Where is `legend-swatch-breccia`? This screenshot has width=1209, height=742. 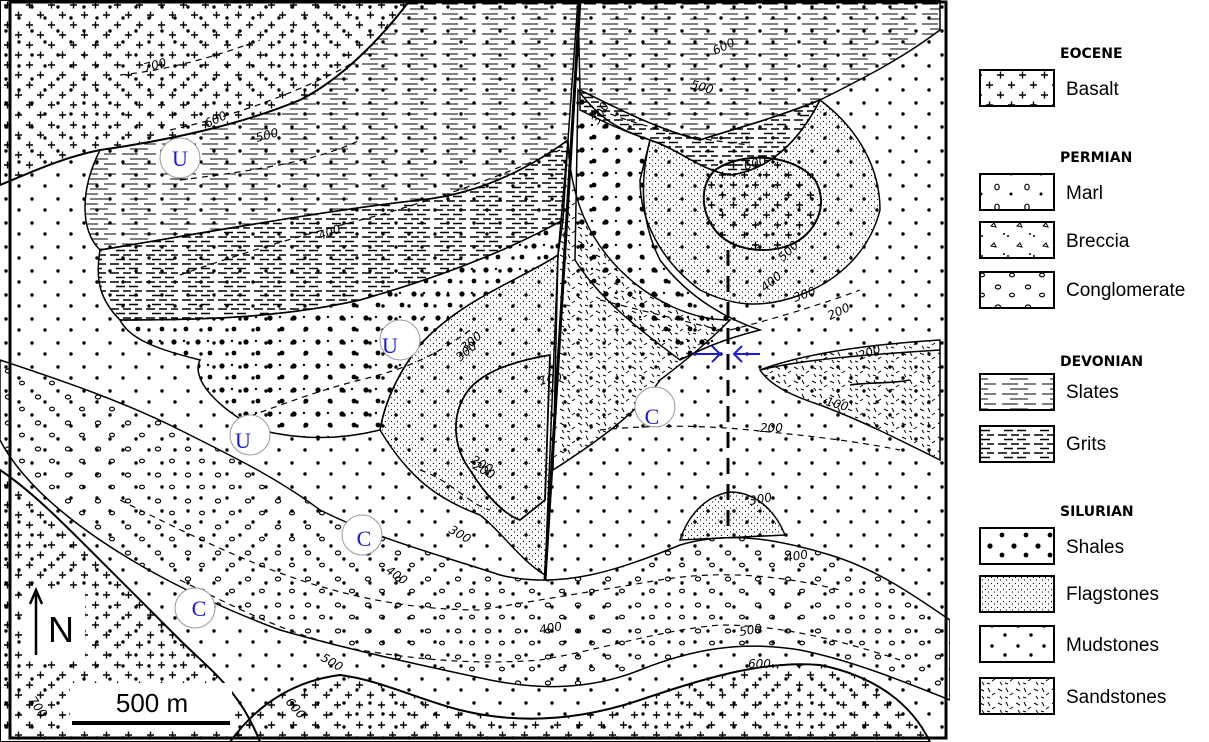 legend-swatch-breccia is located at coordinates (1017, 240).